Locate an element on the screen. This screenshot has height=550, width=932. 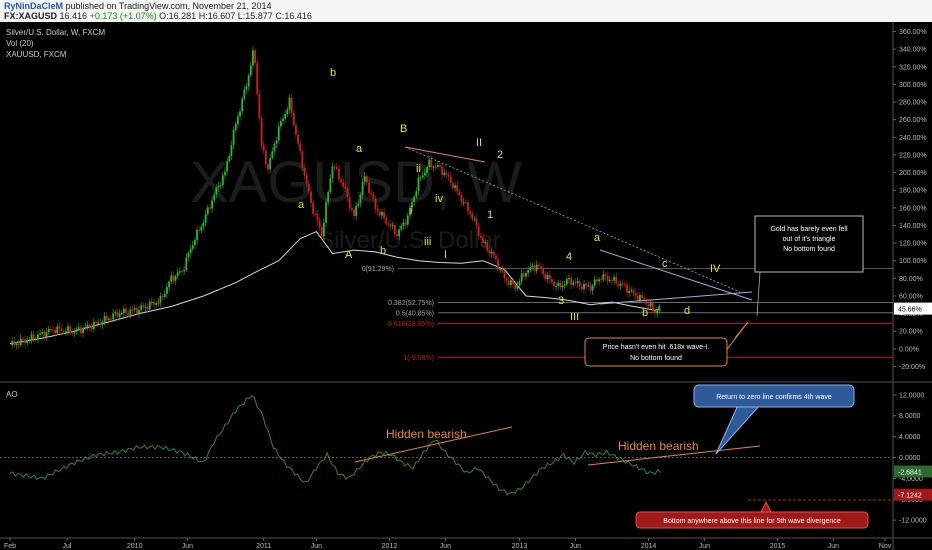
wave-label: b is located at coordinates (333, 73).